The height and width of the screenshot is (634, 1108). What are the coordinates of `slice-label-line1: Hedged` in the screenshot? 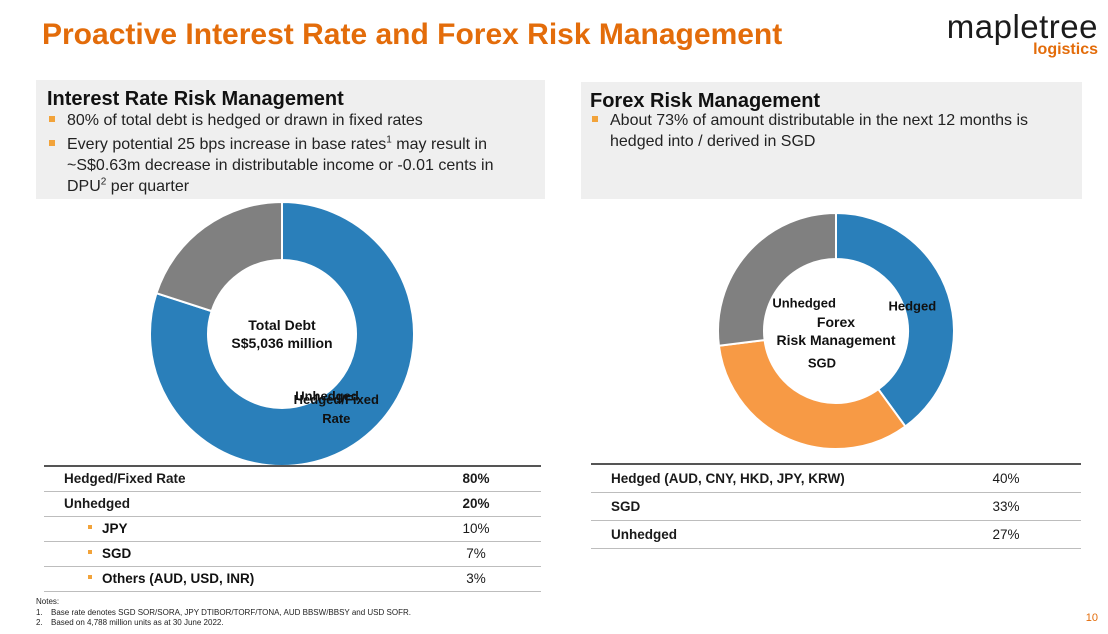 It's located at (912, 306).